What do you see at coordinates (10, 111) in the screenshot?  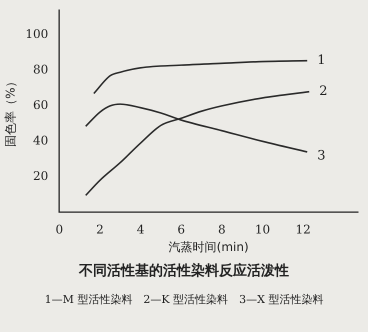 I see `y-axis-title: 固色率（%）` at bounding box center [10, 111].